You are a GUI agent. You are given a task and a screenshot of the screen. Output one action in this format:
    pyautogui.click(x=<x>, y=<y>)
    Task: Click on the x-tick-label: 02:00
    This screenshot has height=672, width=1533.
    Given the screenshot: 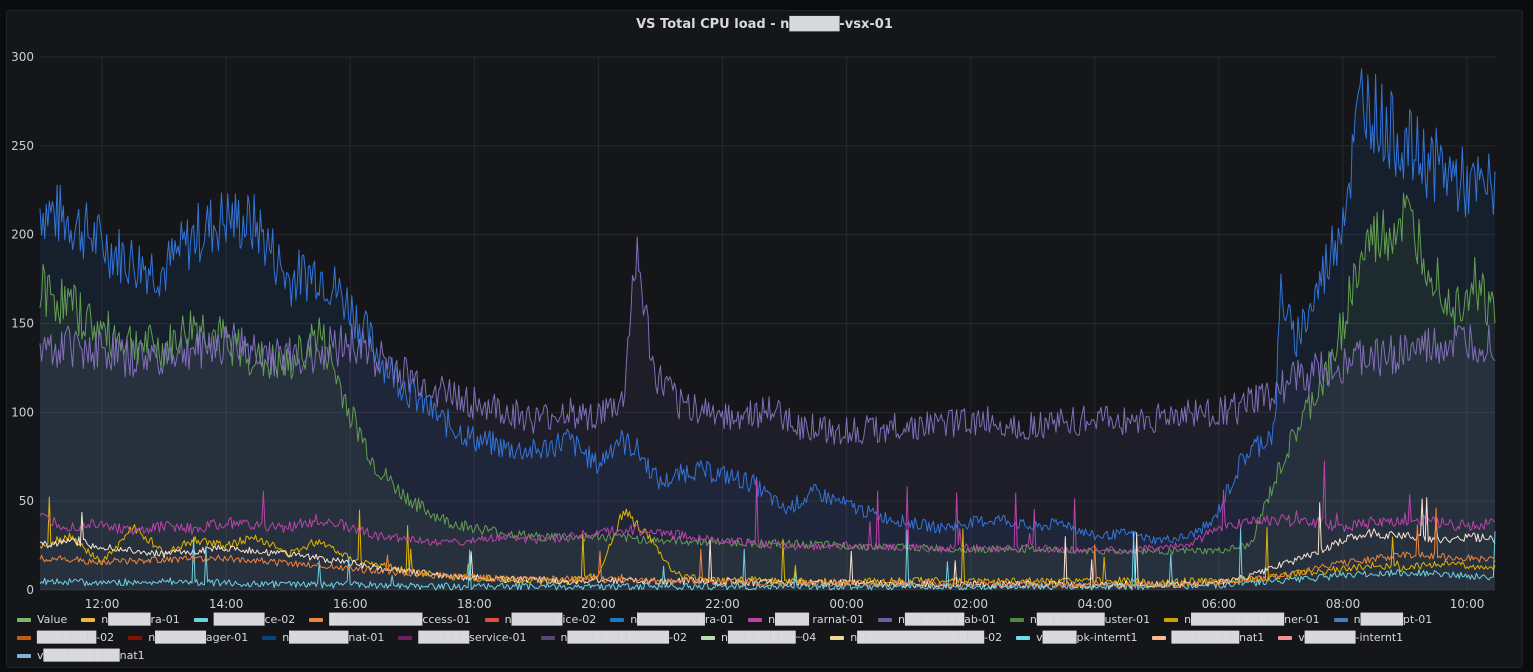 What is the action you would take?
    pyautogui.click(x=970, y=604)
    